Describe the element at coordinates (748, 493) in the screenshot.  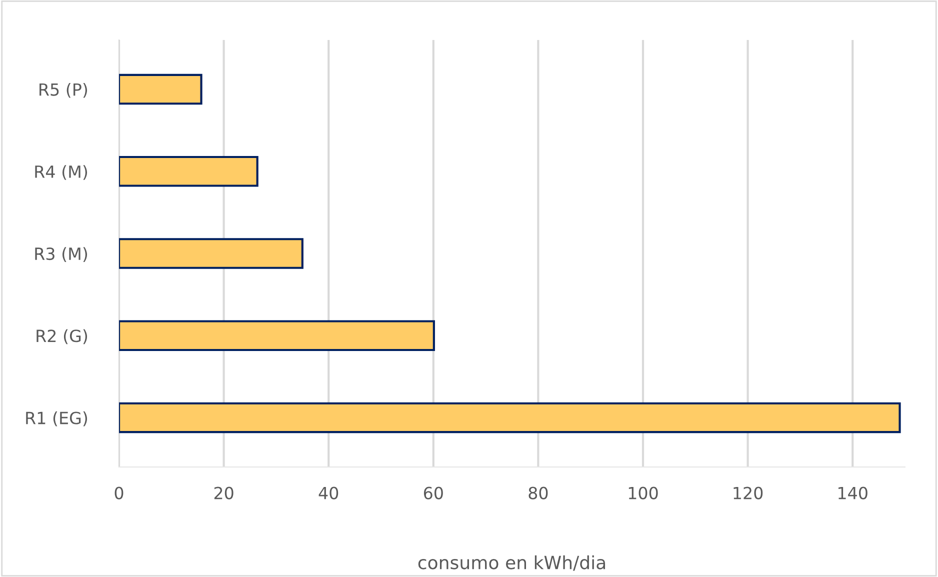
I see `x-tick-label: 120` at that location.